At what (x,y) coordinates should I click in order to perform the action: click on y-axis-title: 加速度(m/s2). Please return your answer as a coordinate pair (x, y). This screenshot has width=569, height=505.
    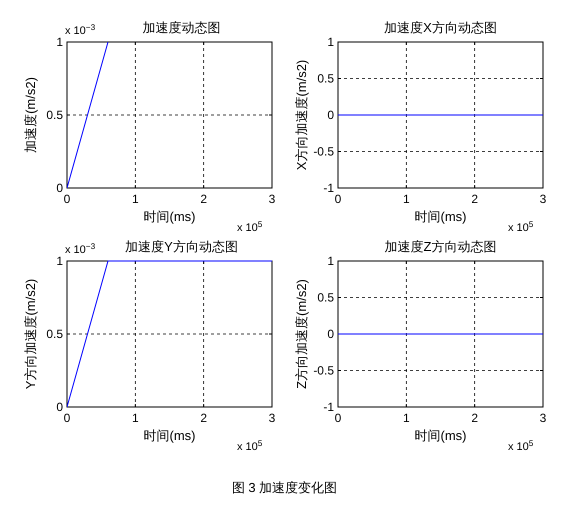
    Looking at the image, I should click on (30, 115).